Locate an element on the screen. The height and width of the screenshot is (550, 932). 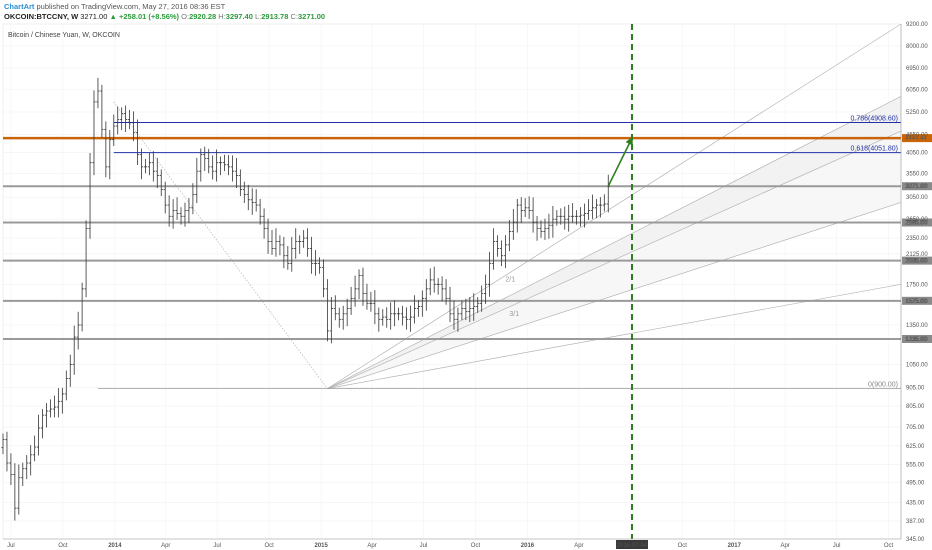
price-tick-label: 1575.00 is located at coordinates (917, 302).